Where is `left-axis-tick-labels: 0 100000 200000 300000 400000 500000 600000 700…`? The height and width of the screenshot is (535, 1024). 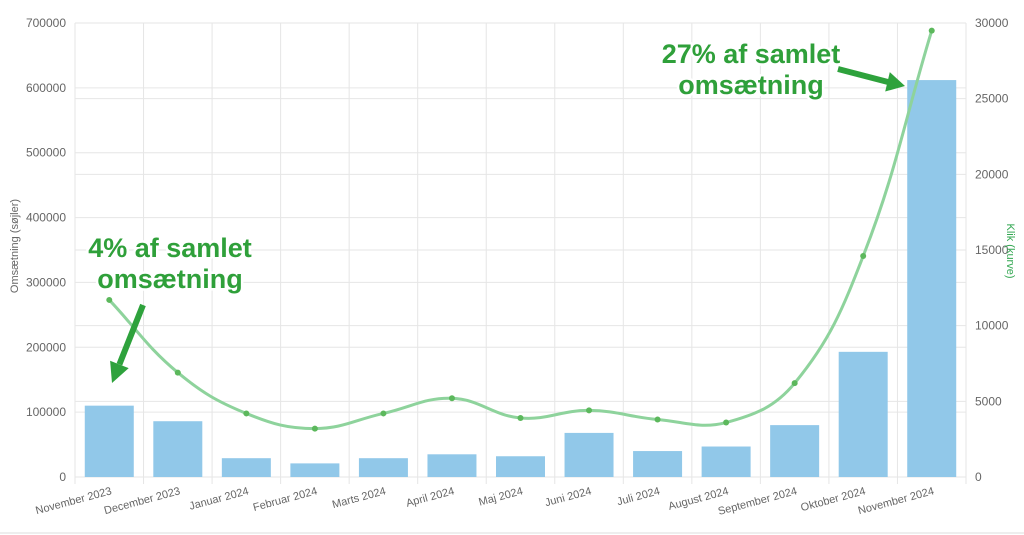
left-axis-tick-labels: 0 100000 200000 300000 400000 500000 600000 700… is located at coordinates (46, 250).